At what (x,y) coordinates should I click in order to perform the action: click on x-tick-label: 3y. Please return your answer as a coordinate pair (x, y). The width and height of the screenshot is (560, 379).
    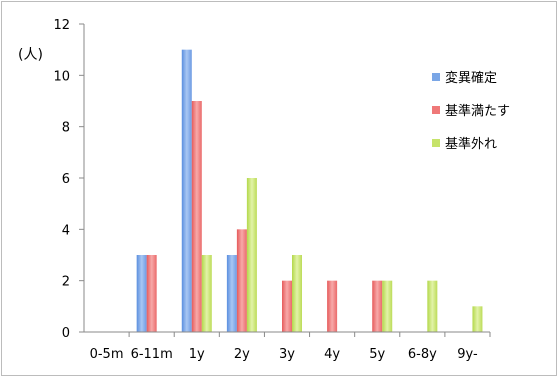
    Looking at the image, I should click on (287, 354).